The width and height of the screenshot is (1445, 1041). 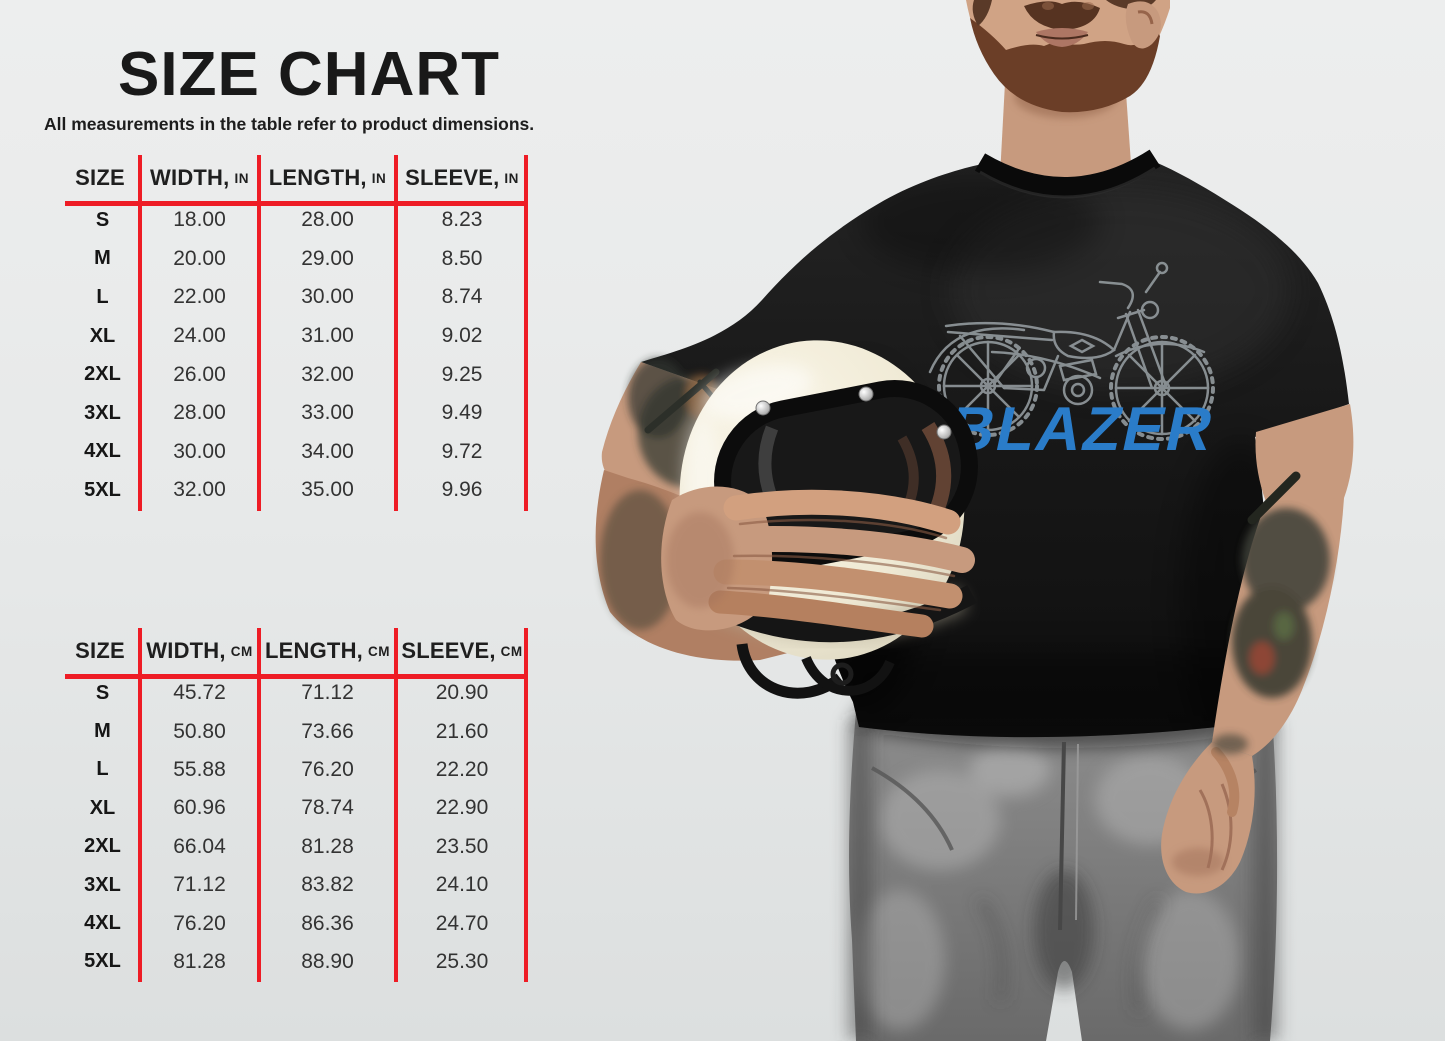 What do you see at coordinates (199, 297) in the screenshot?
I see `width-cell: 22.00` at bounding box center [199, 297].